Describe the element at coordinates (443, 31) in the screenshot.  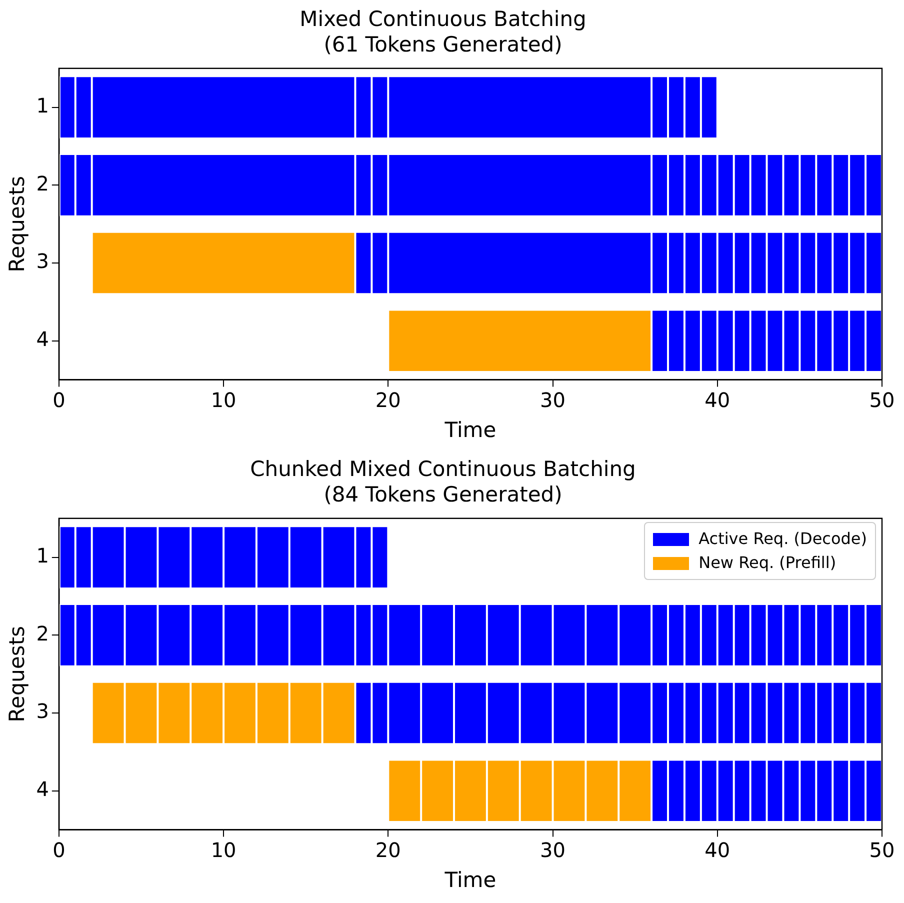
I see `chart-title: Mixed Continuous Batching (61 Tokens Generated)` at that location.